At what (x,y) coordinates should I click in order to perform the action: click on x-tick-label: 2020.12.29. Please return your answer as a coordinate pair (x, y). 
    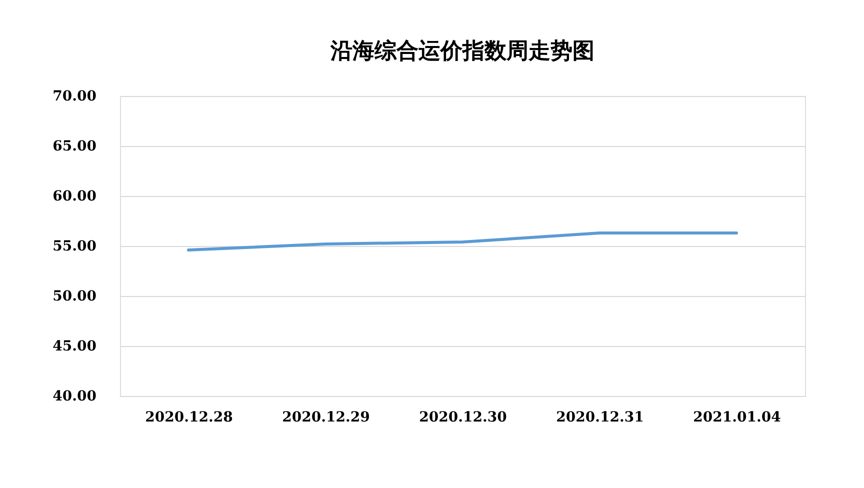
    Looking at the image, I should click on (326, 418).